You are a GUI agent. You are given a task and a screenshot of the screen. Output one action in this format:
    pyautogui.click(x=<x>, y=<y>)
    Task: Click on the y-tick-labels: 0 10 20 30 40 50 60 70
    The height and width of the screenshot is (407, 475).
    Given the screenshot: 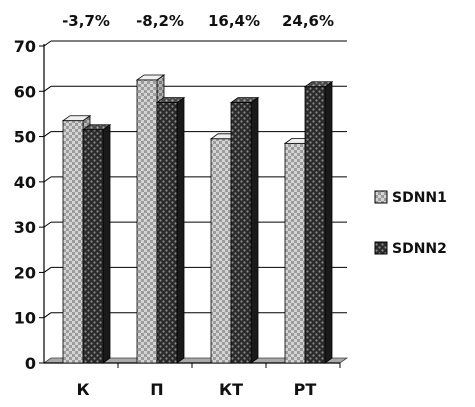 What is the action you would take?
    pyautogui.click(x=25, y=205)
    